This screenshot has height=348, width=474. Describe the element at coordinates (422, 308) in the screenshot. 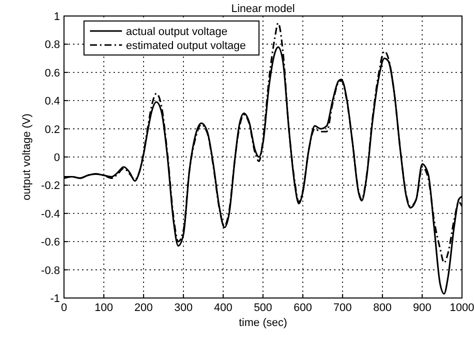

I see `x-tick-label: 900` at that location.